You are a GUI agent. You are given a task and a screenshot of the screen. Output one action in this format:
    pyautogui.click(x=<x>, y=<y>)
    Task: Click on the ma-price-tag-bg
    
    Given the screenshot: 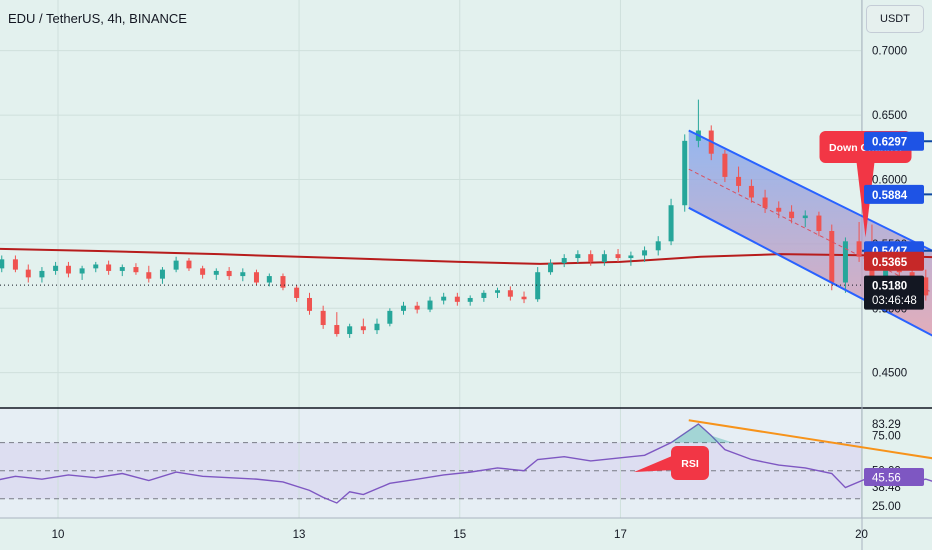 What is the action you would take?
    pyautogui.click(x=894, y=261)
    